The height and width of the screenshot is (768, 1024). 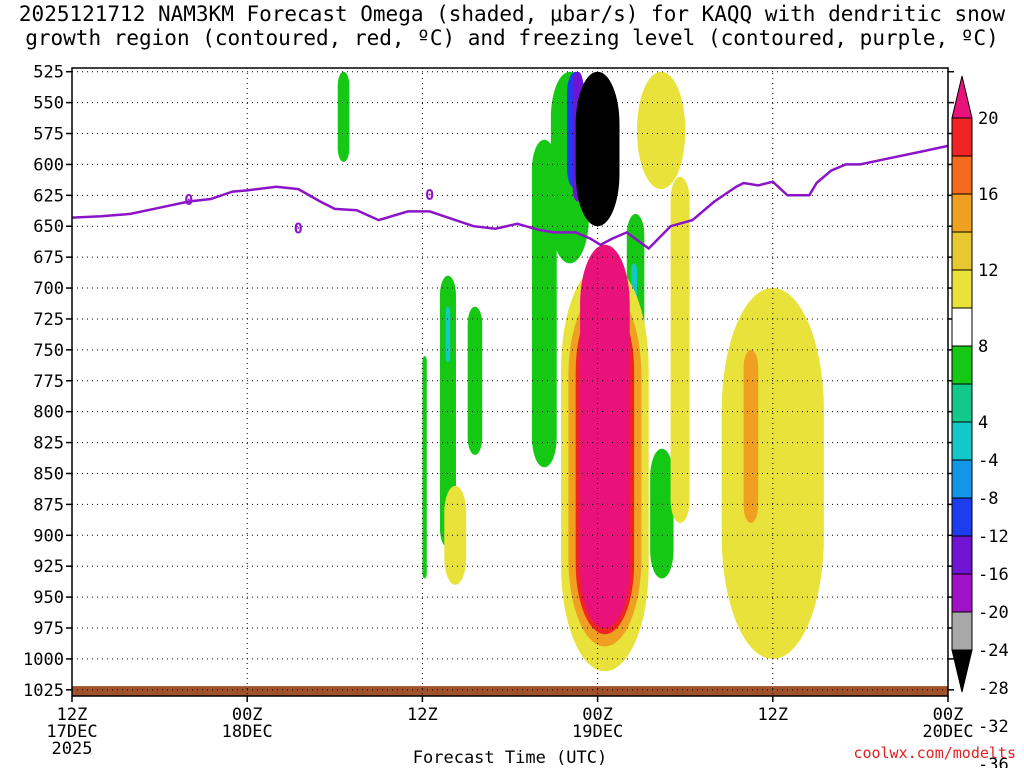 I want to click on x-tick-label: 17DEC, so click(x=71, y=732).